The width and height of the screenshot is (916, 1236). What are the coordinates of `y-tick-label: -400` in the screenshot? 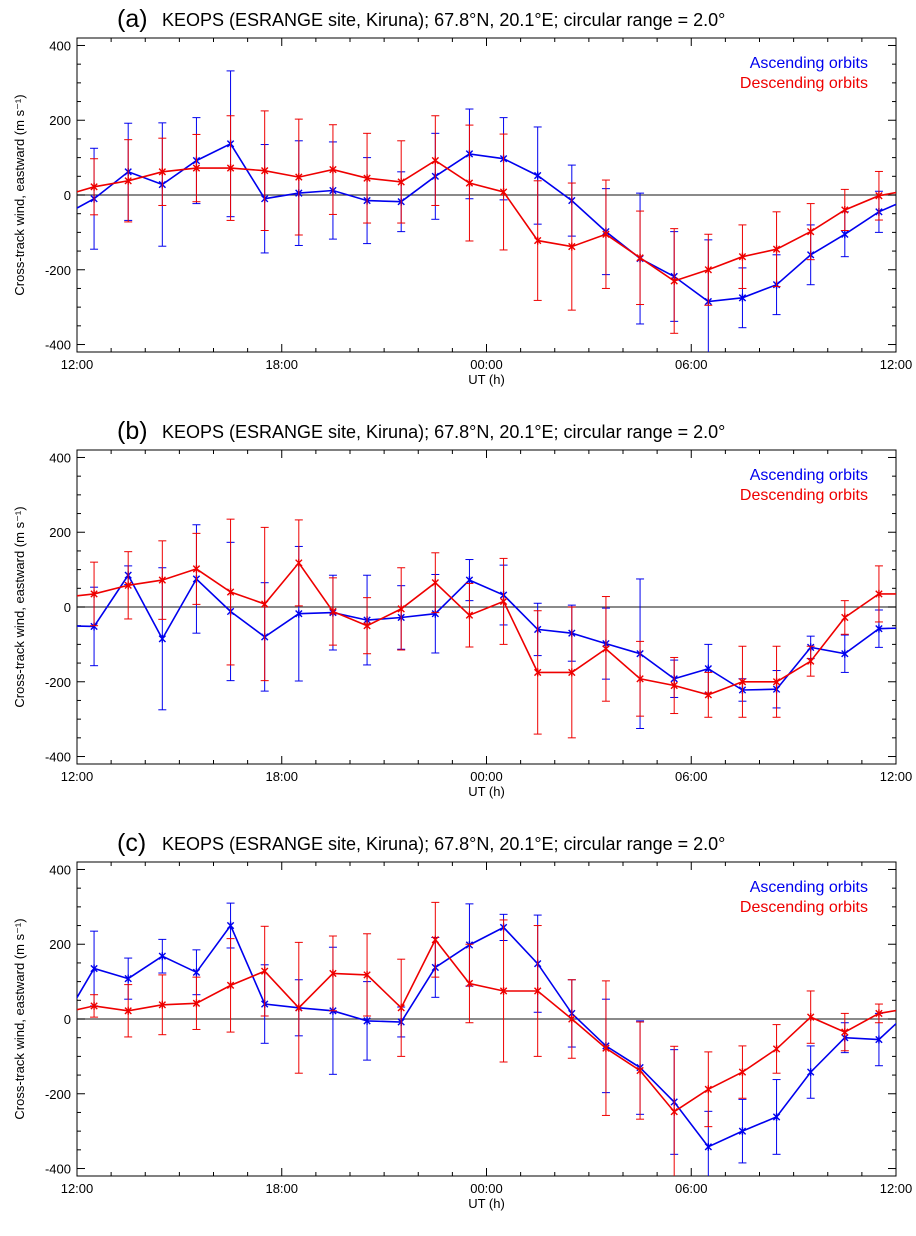 It's located at (58, 1169).